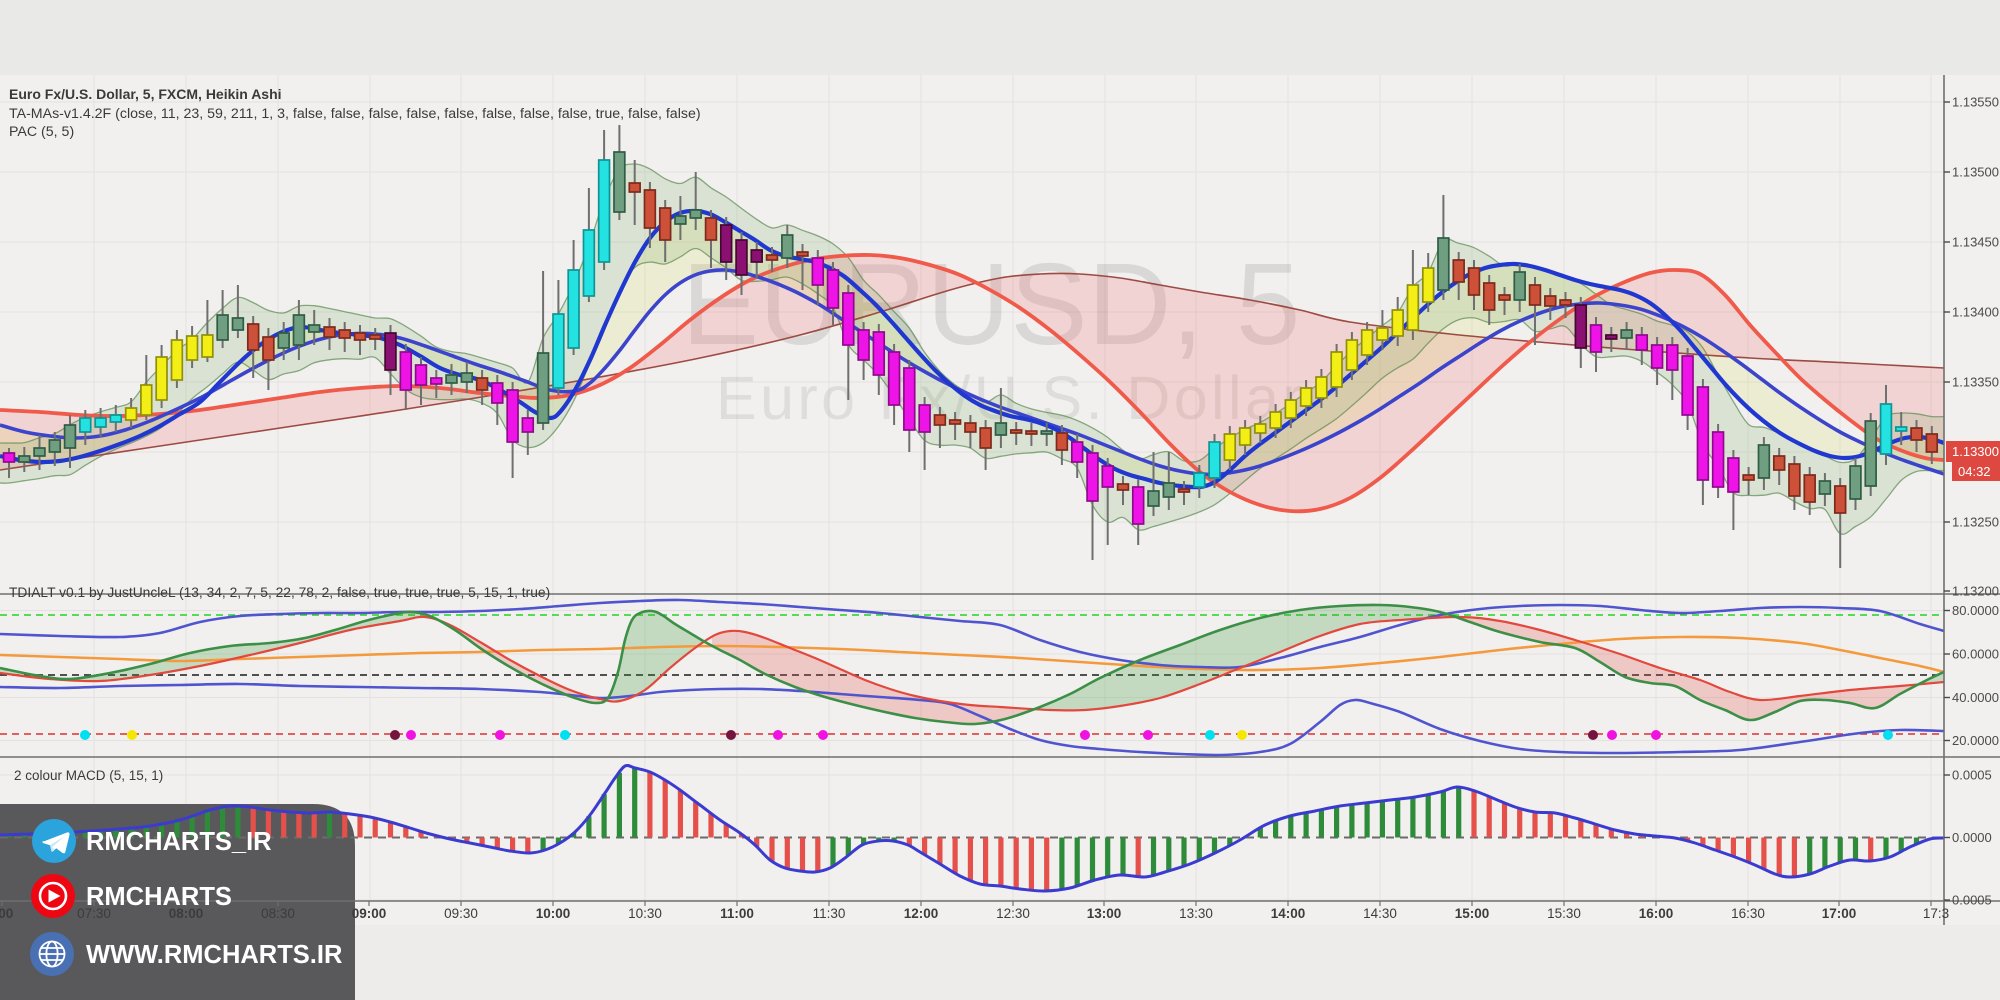 Image resolution: width=2000 pixels, height=1000 pixels. I want to click on svg-text: 09:30, so click(461, 913).